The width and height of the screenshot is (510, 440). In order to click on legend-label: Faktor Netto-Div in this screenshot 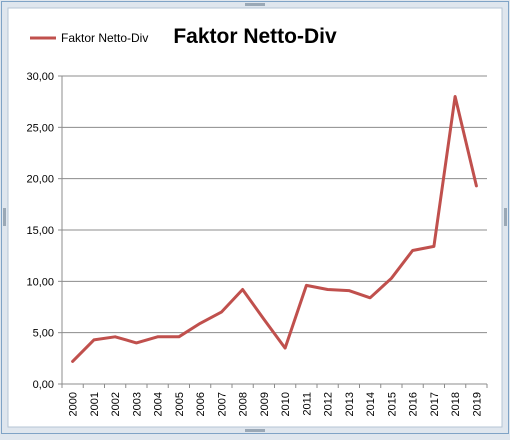, I will do `click(104, 38)`.